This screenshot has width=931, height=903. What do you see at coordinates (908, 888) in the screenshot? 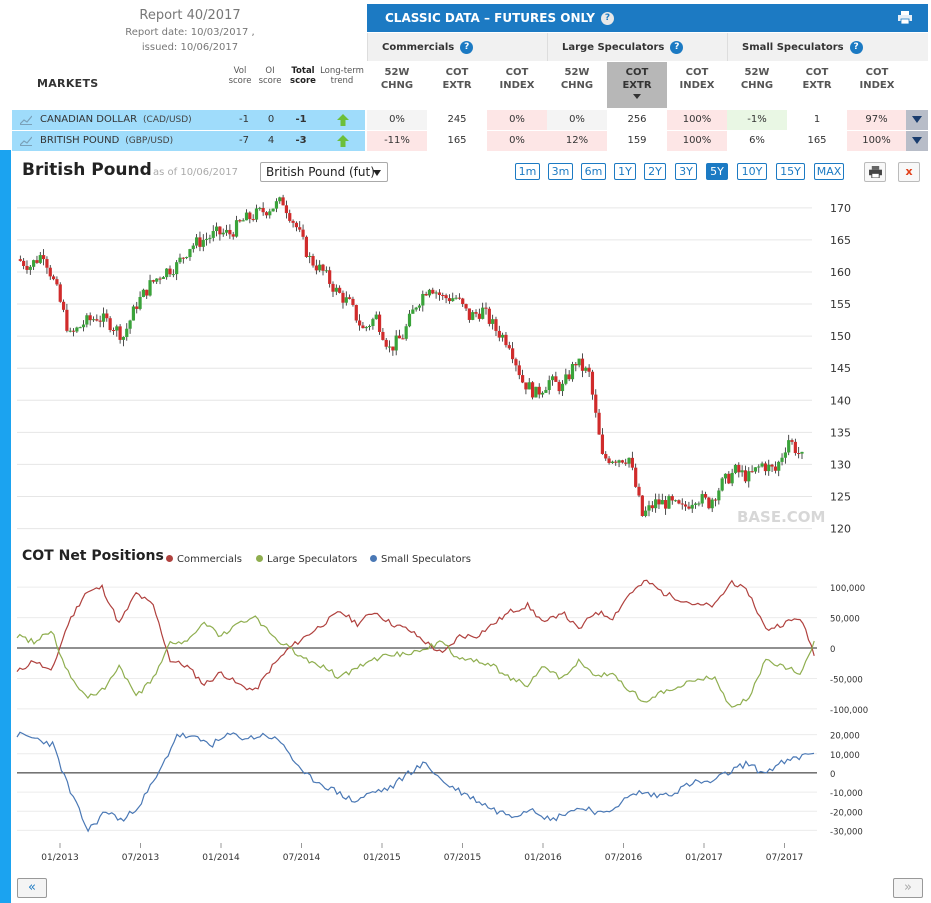
I see `next-page-button: »` at bounding box center [908, 888].